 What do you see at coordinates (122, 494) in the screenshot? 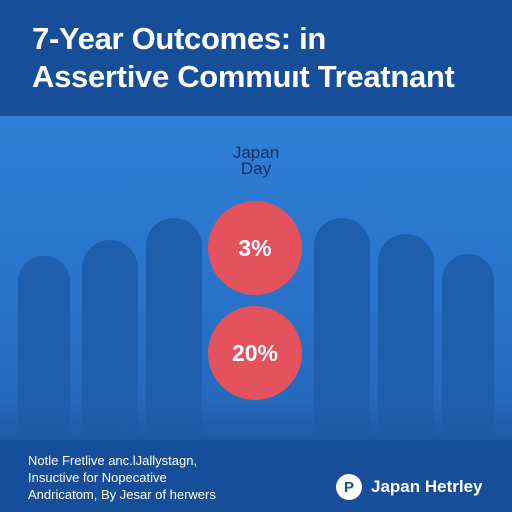
I see `footnote-line-3: Andricatom, By Jesar of herwers` at bounding box center [122, 494].